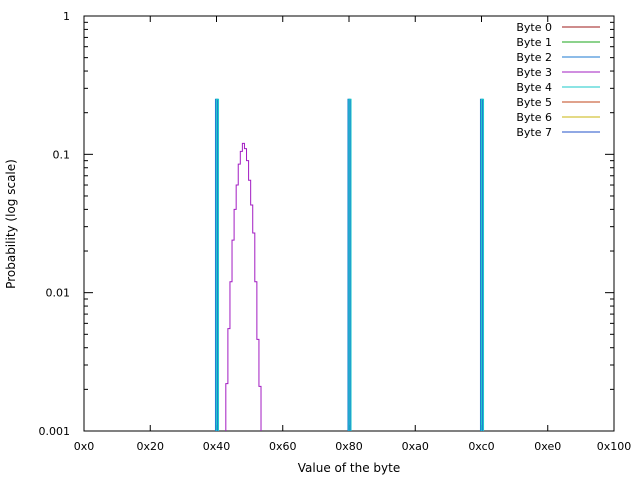 The height and width of the screenshot is (484, 640). Describe the element at coordinates (614, 446) in the screenshot. I see `x-tick-label: 0x100` at that location.